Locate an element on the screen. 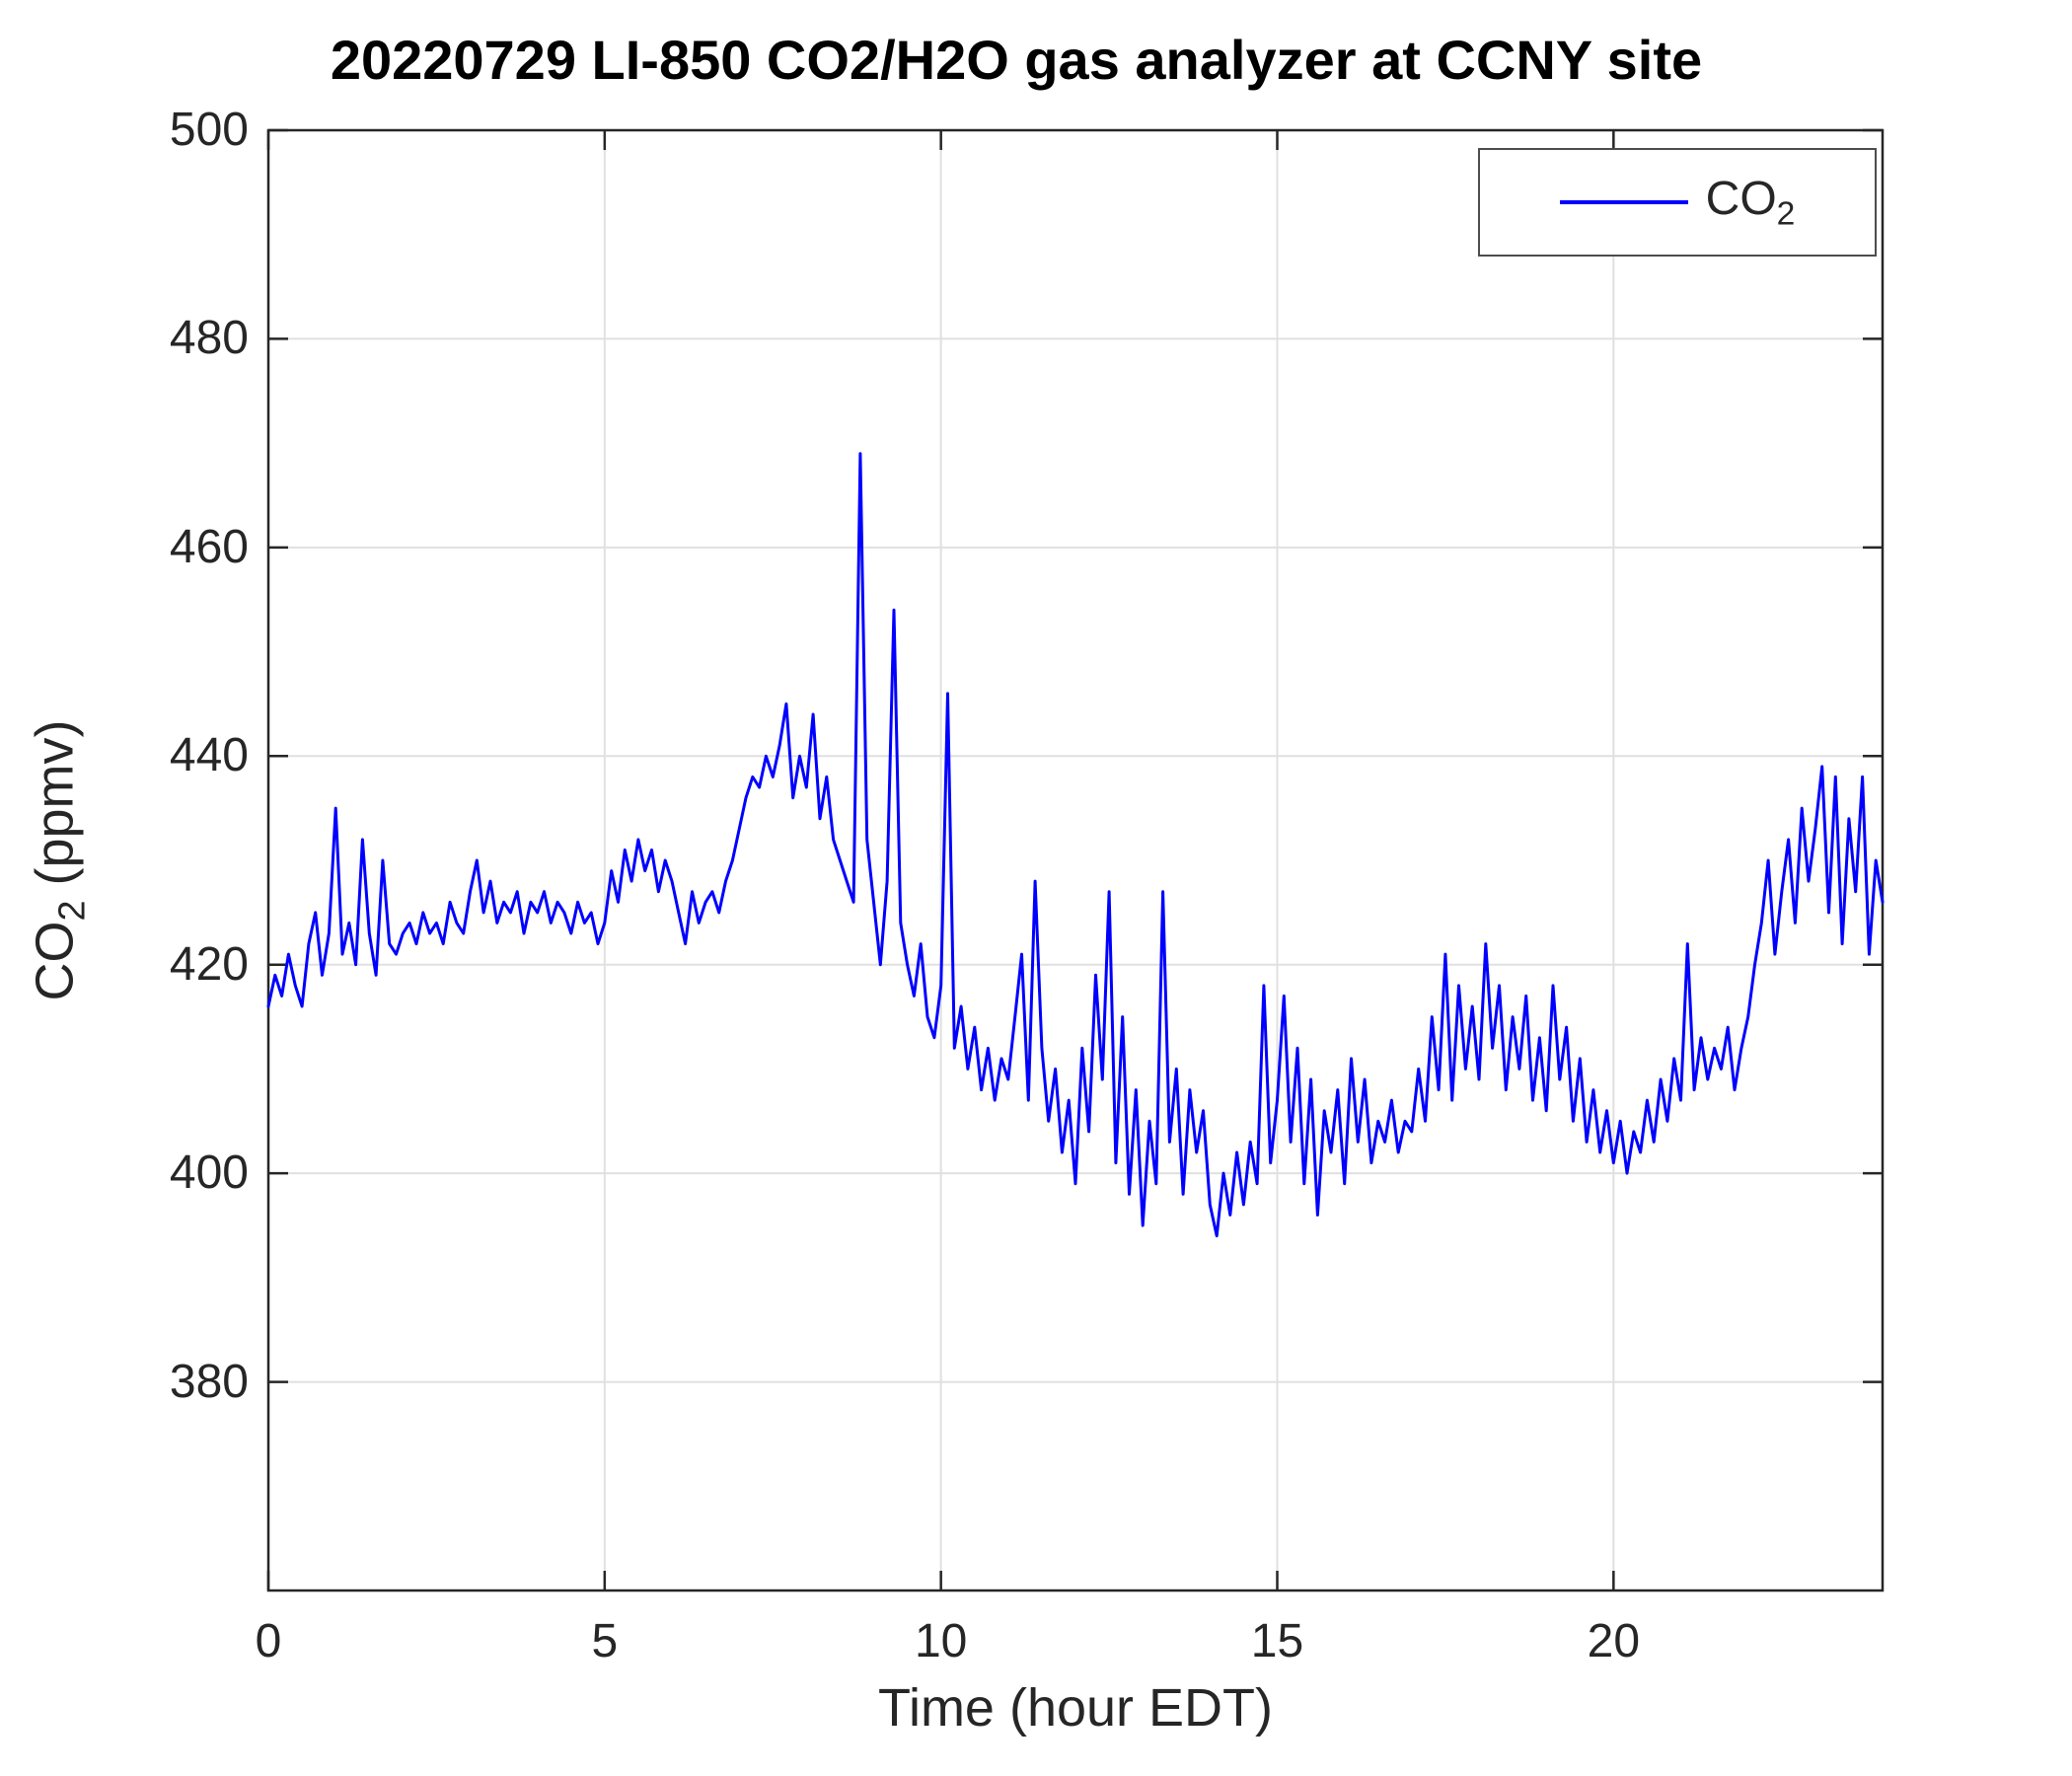 The width and height of the screenshot is (2072, 1776). y-axis-label-main: CO is located at coordinates (55, 961).